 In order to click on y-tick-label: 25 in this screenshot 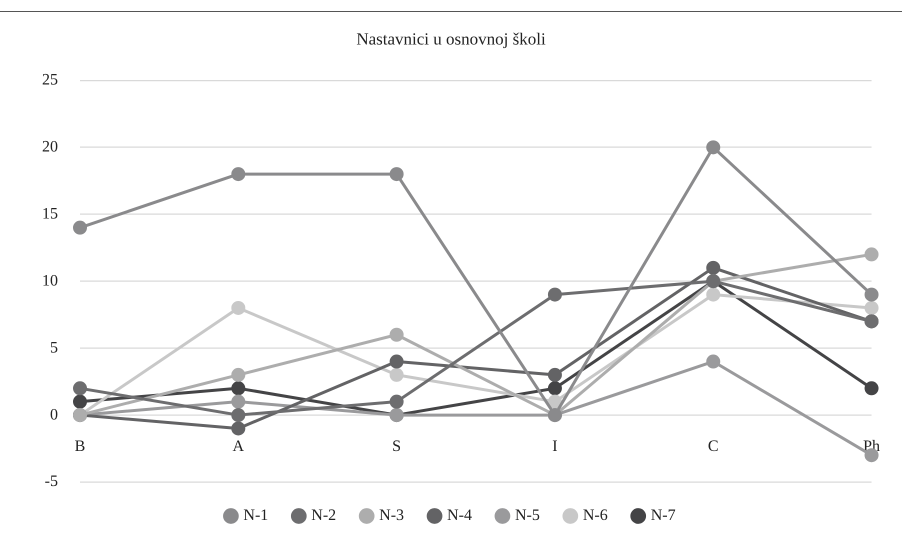, I will do `click(50, 80)`.